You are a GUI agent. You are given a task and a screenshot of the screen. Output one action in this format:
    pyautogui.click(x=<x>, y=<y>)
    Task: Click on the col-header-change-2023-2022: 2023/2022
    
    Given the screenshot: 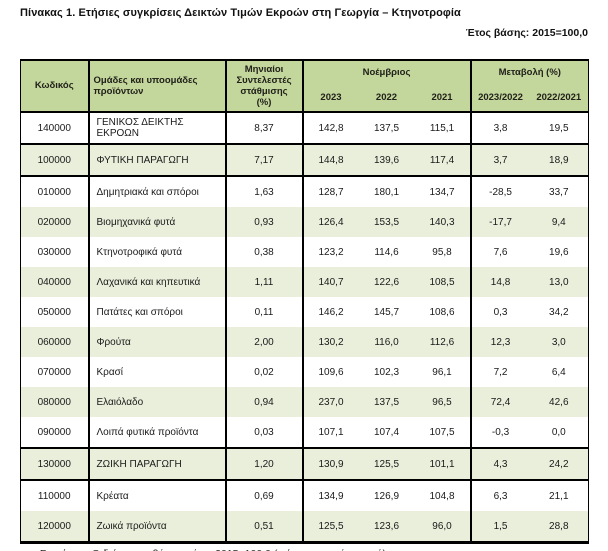 What is the action you would take?
    pyautogui.click(x=500, y=98)
    